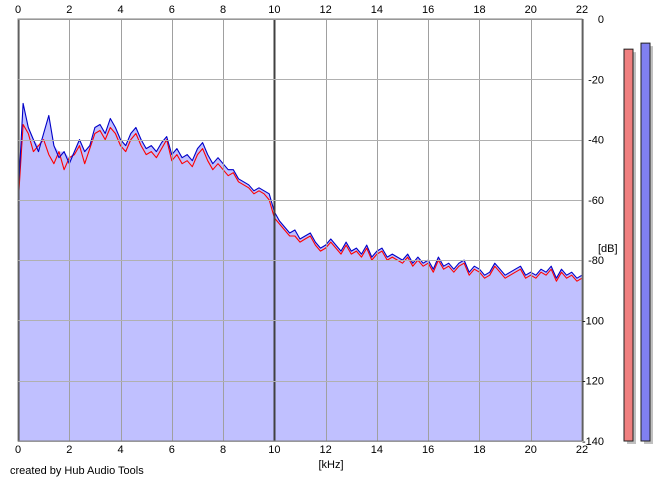 This screenshot has width=664, height=481. Describe the element at coordinates (596, 201) in the screenshot. I see `y-tick-label: -60` at that location.